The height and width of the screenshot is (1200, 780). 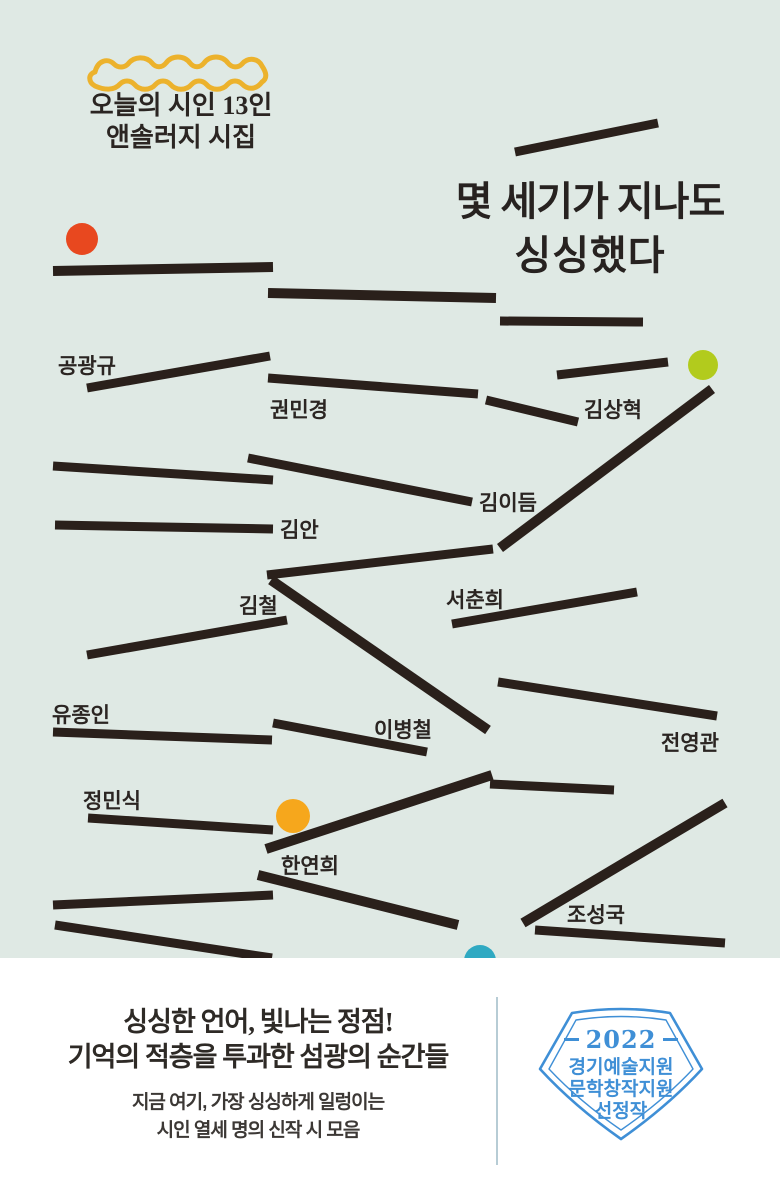 I want to click on orange-dot, so click(x=82, y=239).